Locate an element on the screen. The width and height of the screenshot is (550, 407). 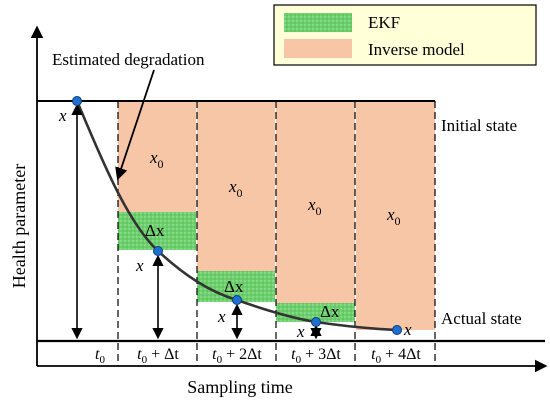
x0-labels: x0 x0 x0 x0 is located at coordinates (275, 188).